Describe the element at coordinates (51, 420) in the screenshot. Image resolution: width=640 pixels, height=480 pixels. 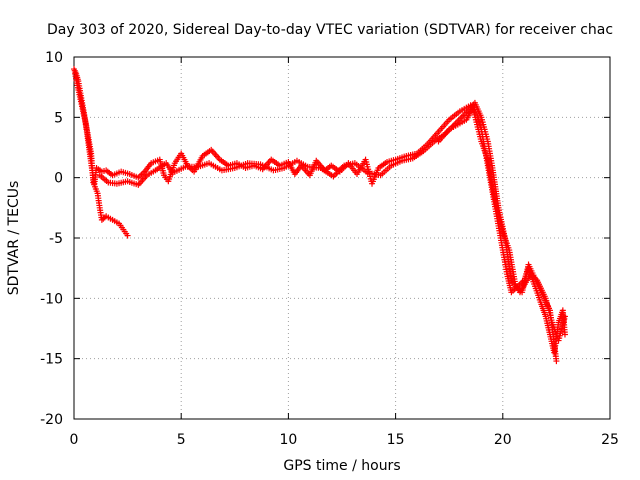
I see `y-tick-label: -20` at that location.